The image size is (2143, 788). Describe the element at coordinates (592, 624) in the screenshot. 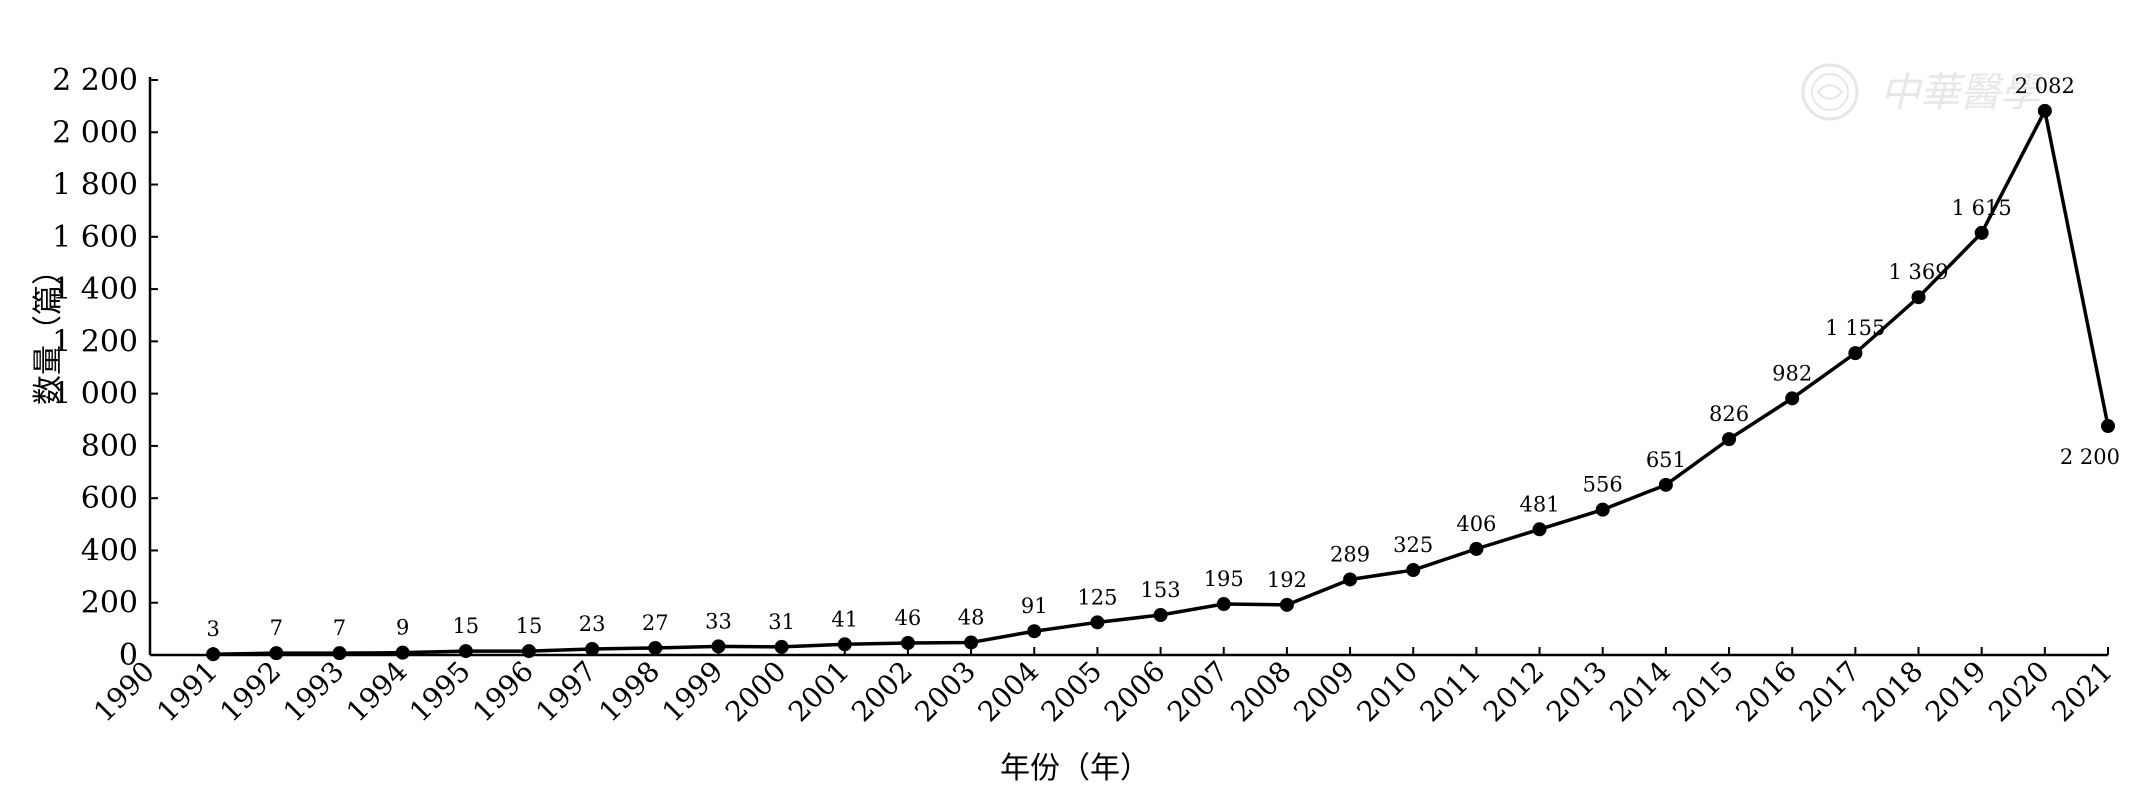

I see `data-label: 23` at that location.